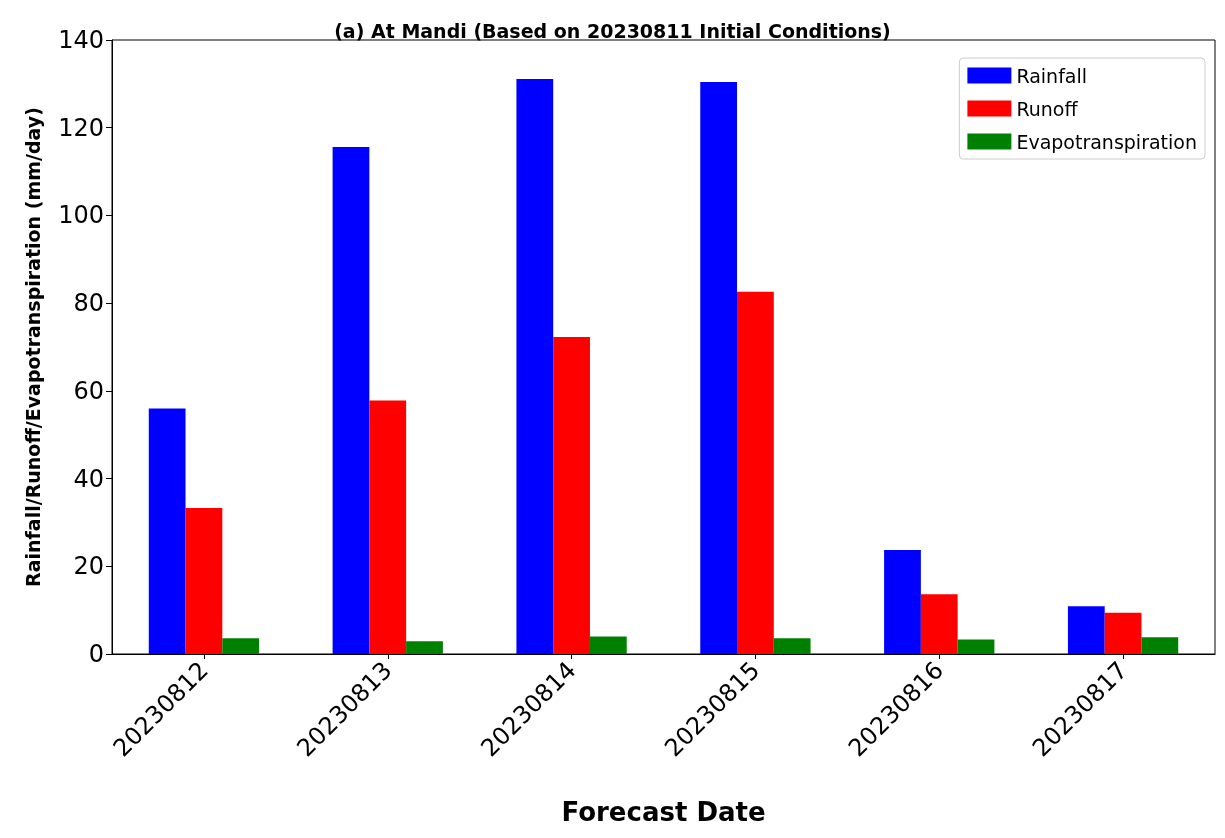 This screenshot has width=1225, height=838. What do you see at coordinates (663, 812) in the screenshot?
I see `x-axis-title: Forecast Date` at bounding box center [663, 812].